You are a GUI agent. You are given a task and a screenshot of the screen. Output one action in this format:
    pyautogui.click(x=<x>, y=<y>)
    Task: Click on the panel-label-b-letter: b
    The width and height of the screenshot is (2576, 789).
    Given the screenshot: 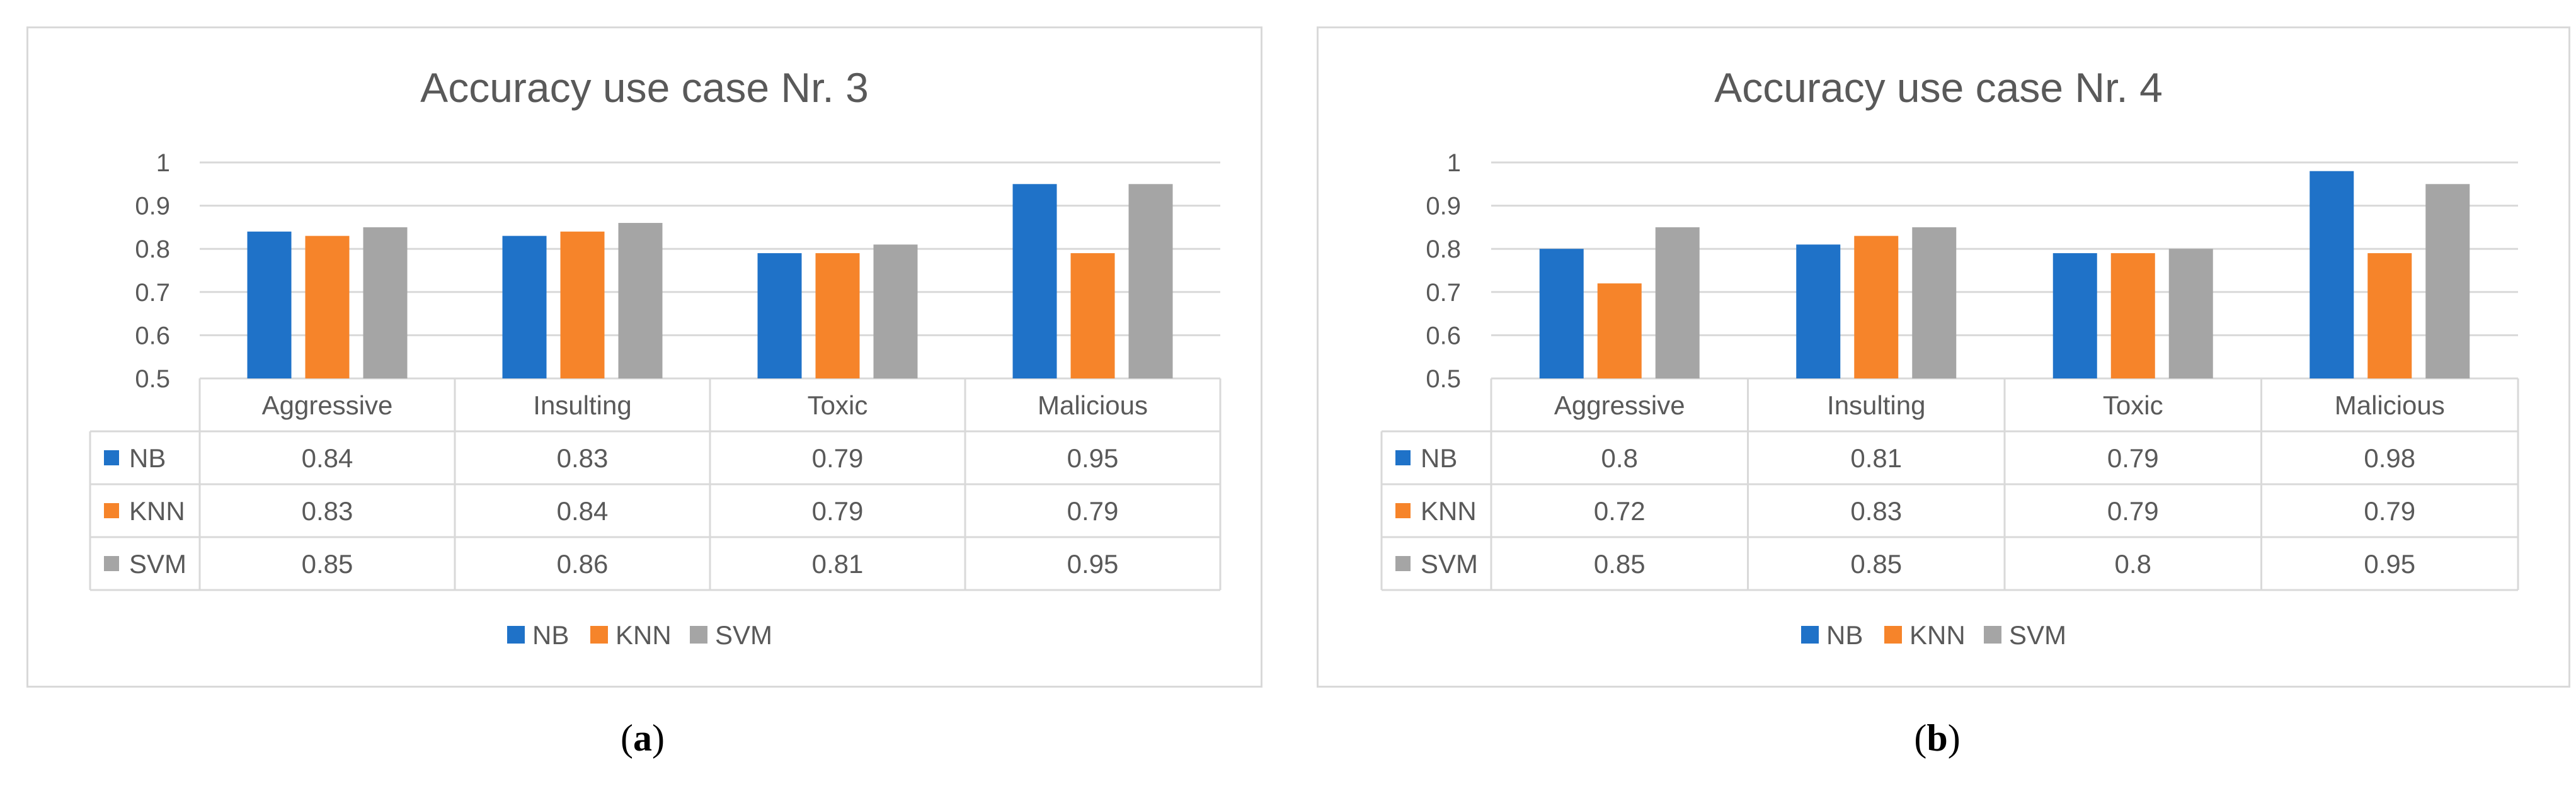 What is the action you would take?
    pyautogui.click(x=1937, y=738)
    